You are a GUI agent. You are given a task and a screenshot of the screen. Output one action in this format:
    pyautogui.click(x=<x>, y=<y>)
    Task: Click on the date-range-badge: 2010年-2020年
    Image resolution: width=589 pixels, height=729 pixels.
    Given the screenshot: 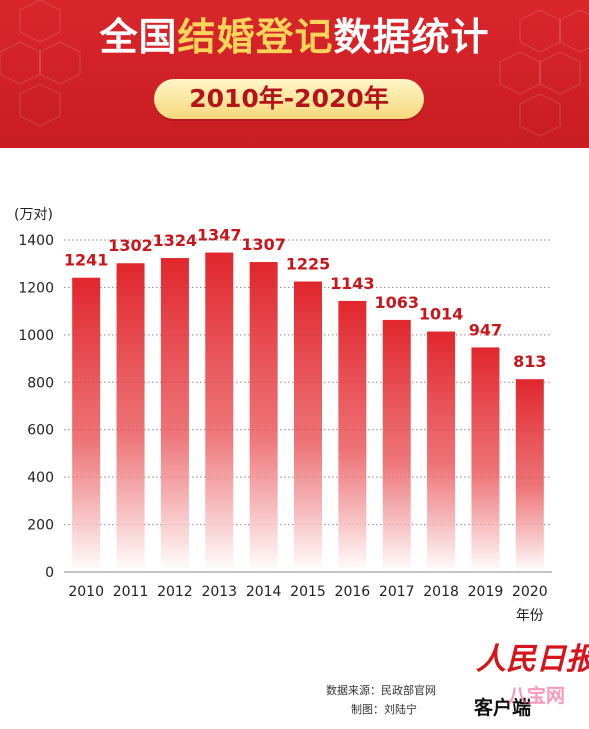 What is the action you would take?
    pyautogui.click(x=289, y=99)
    